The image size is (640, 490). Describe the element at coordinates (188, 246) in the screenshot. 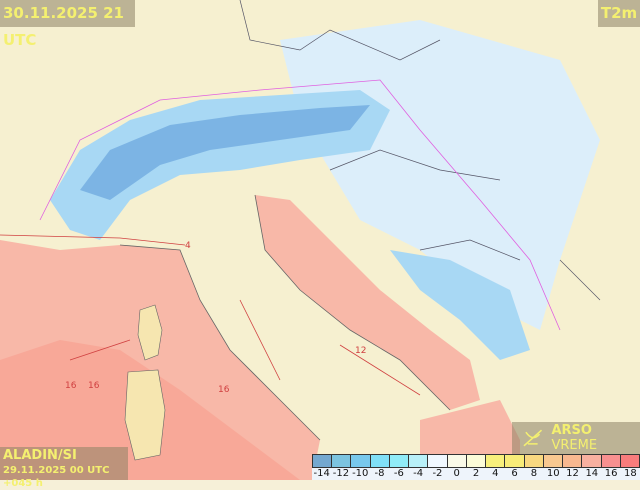

I see `contour-label: 4` at that location.